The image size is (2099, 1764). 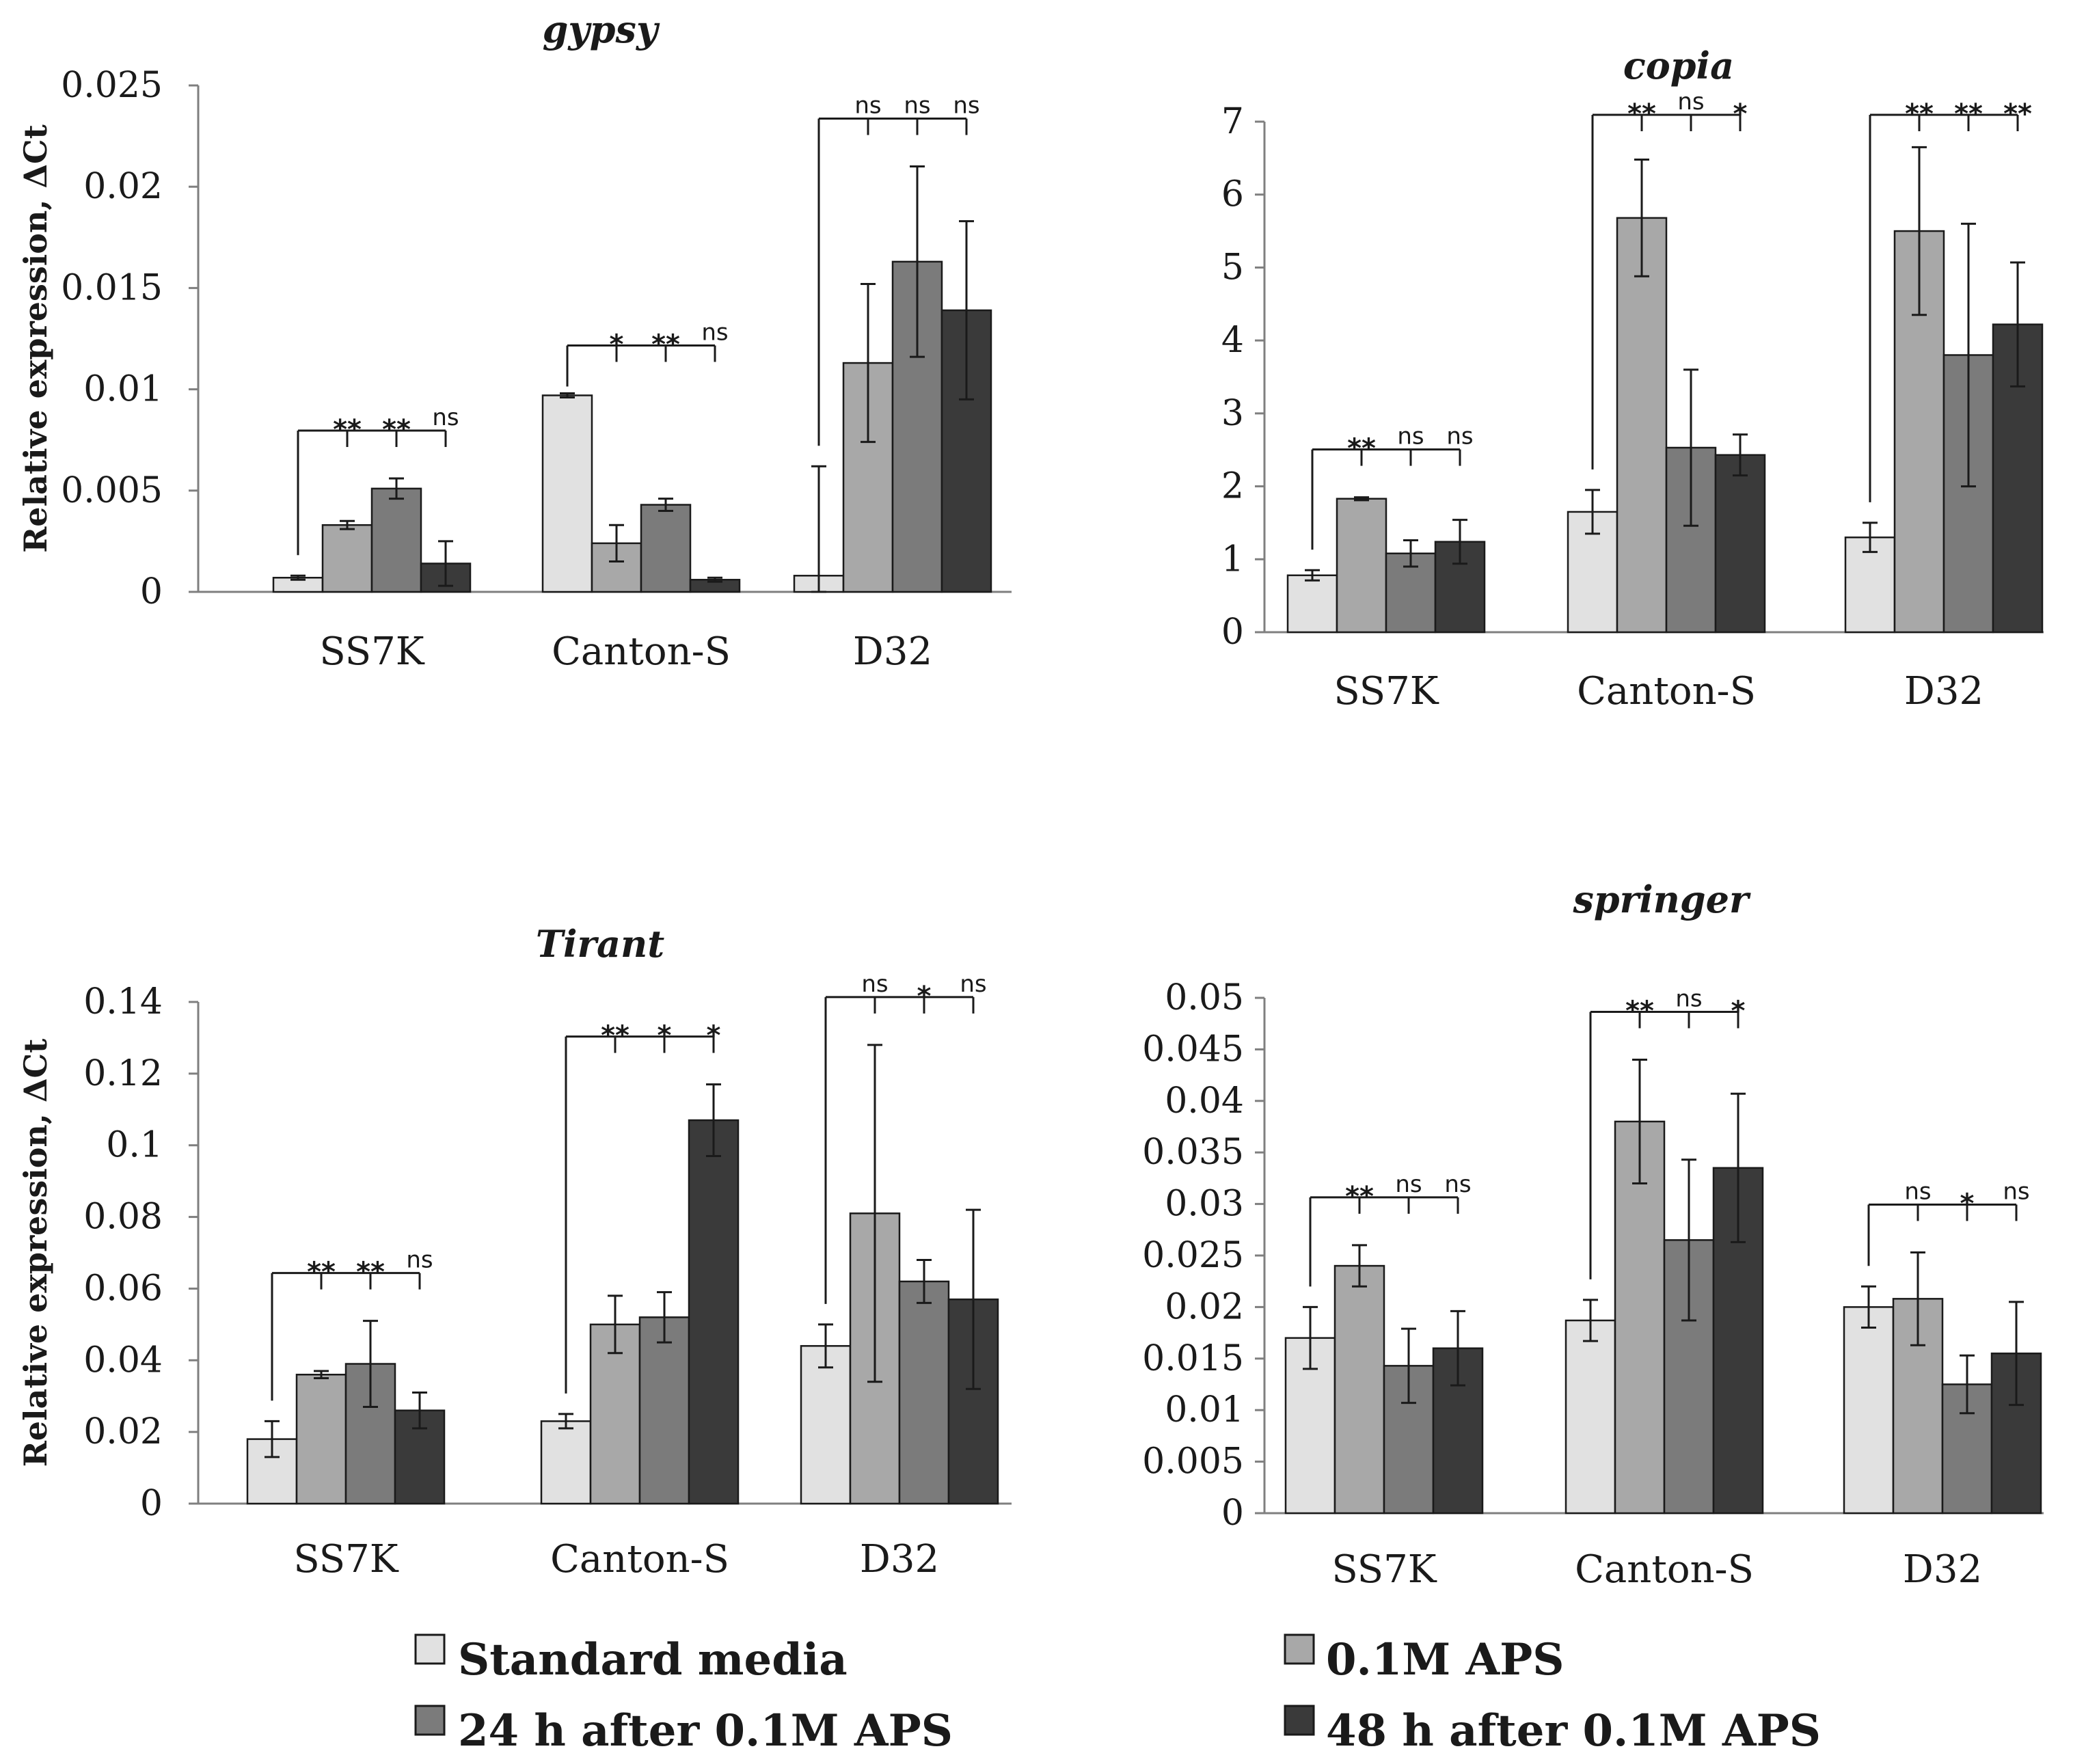 What do you see at coordinates (370, 1272) in the screenshot?
I see `p3-sig-ss7k-2: **` at bounding box center [370, 1272].